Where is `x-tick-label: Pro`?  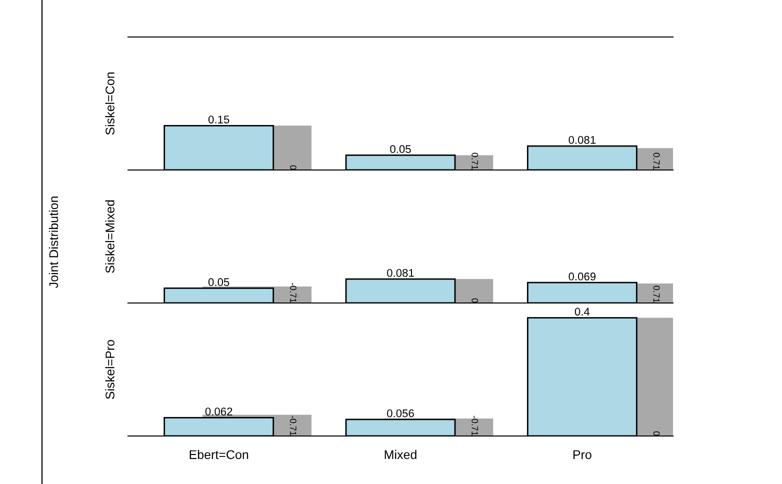 x-tick-label: Pro is located at coordinates (582, 455).